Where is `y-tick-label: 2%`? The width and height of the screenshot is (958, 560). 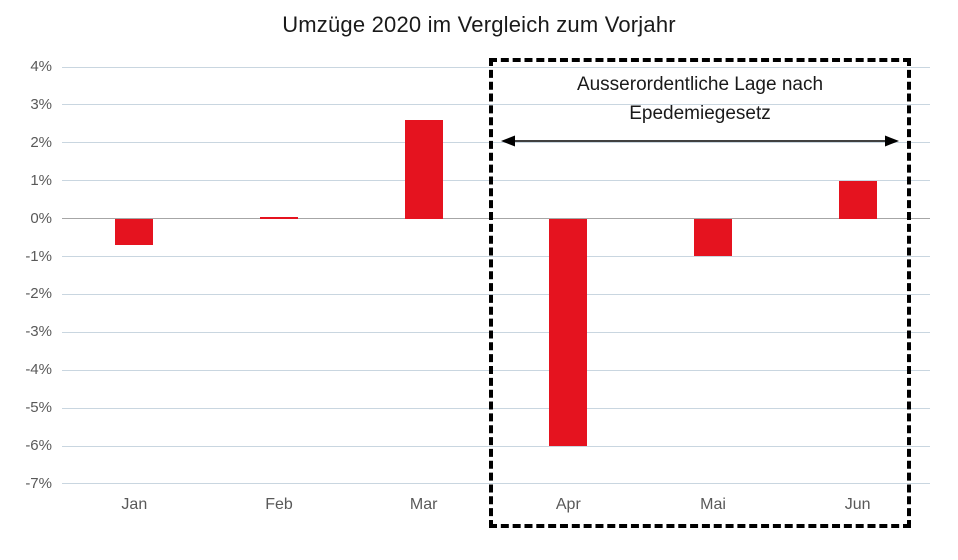 y-tick-label: 2% is located at coordinates (41, 142).